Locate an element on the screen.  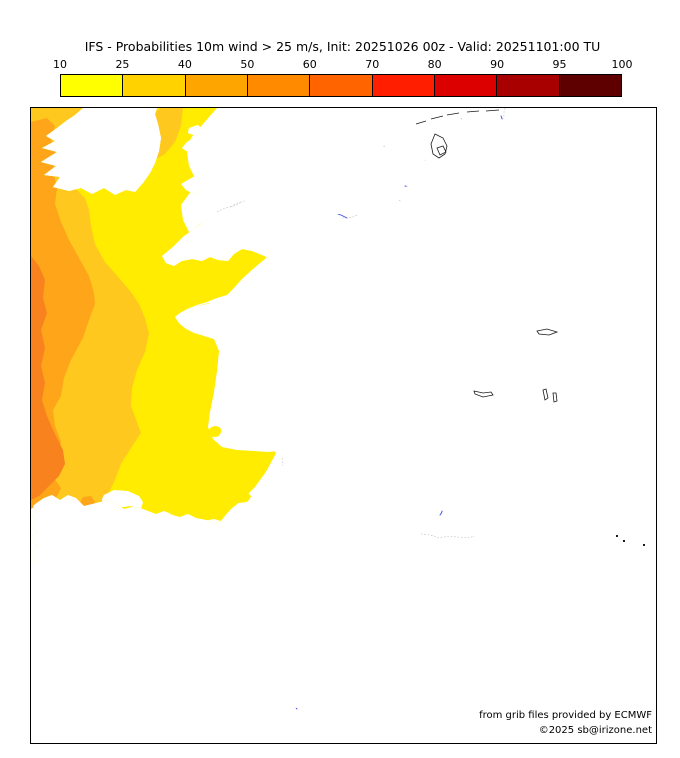
colorbar-tick-25: 25 is located at coordinates (122, 64).